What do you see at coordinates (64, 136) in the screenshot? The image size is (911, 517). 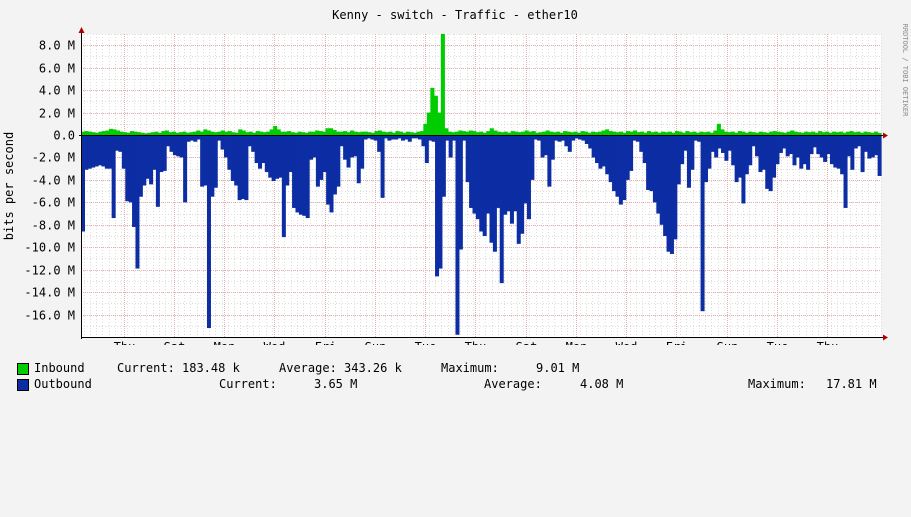 I see `y-tick-label: 0.0` at bounding box center [64, 136].